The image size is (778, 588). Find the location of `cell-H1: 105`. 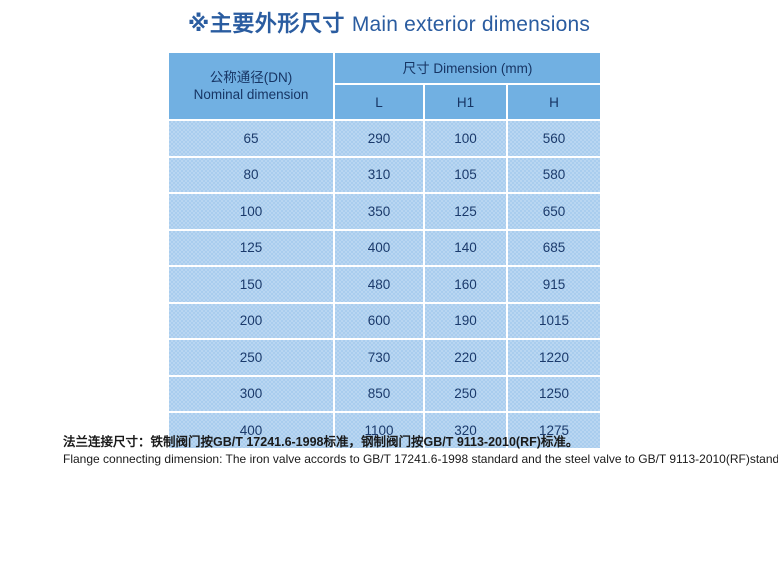

cell-H1: 105 is located at coordinates (466, 175).